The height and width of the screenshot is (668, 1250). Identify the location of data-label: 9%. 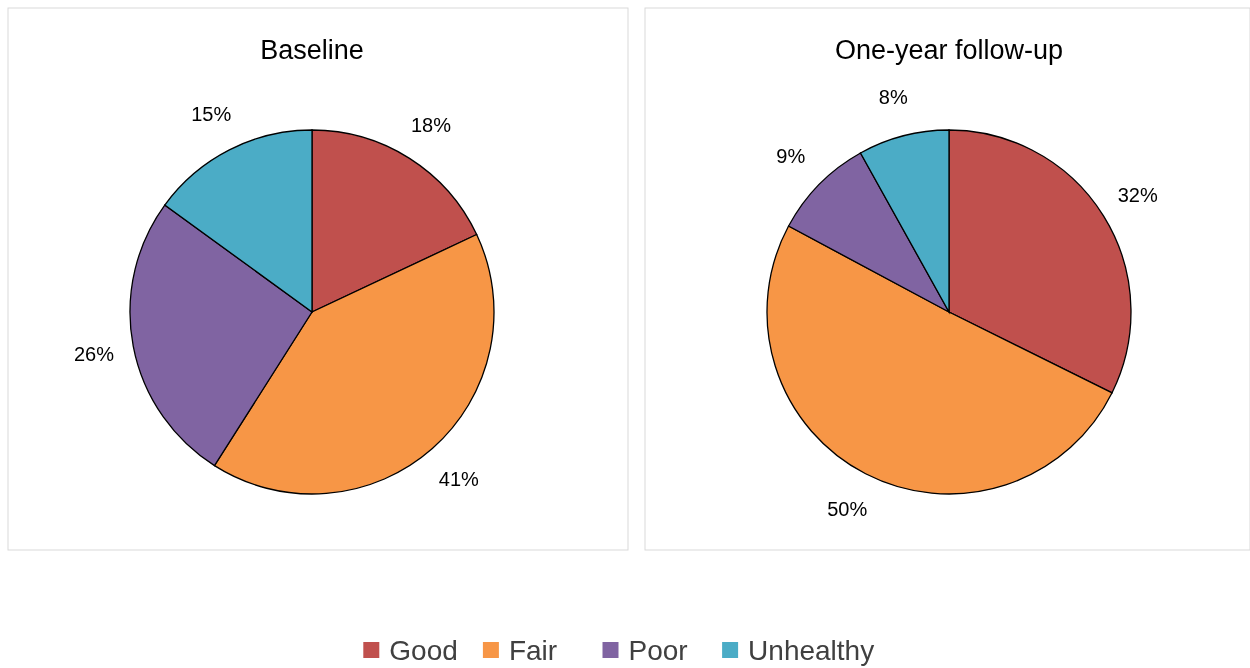
(791, 156).